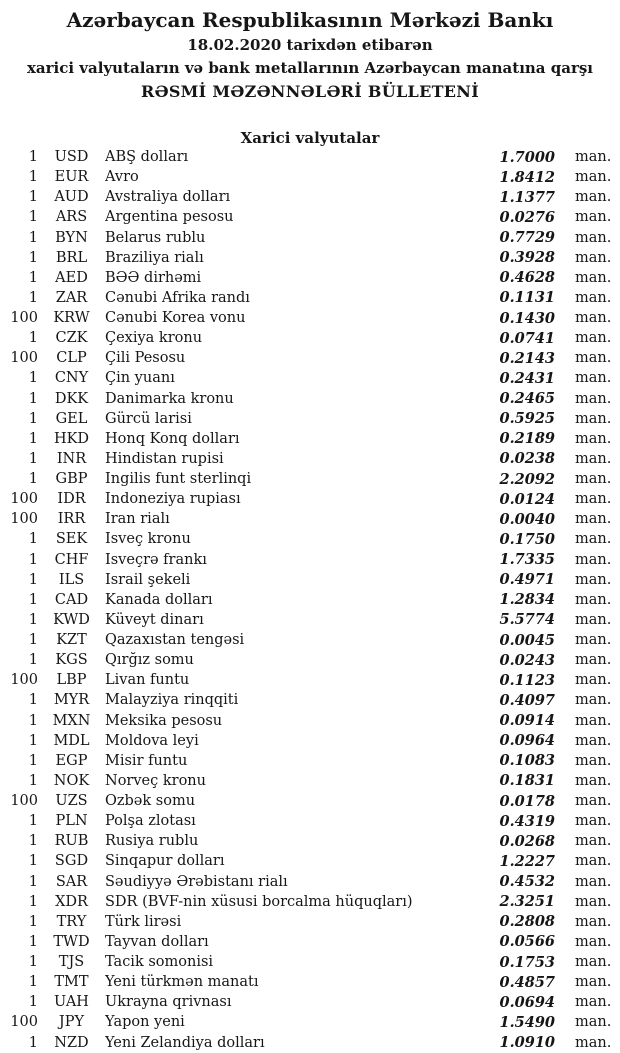  I want to click on currency-code-cell: EGP, so click(71, 760).